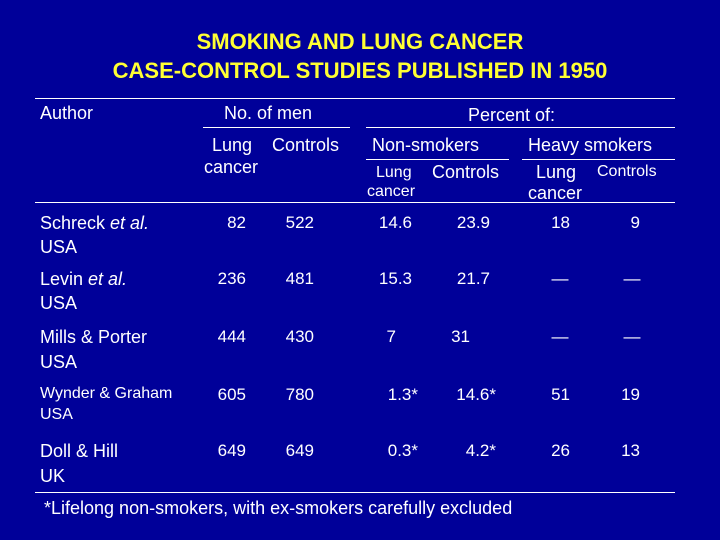 The image size is (720, 540). Describe the element at coordinates (635, 222) in the screenshot. I see `cell-hs-ctrl: 9` at that location.